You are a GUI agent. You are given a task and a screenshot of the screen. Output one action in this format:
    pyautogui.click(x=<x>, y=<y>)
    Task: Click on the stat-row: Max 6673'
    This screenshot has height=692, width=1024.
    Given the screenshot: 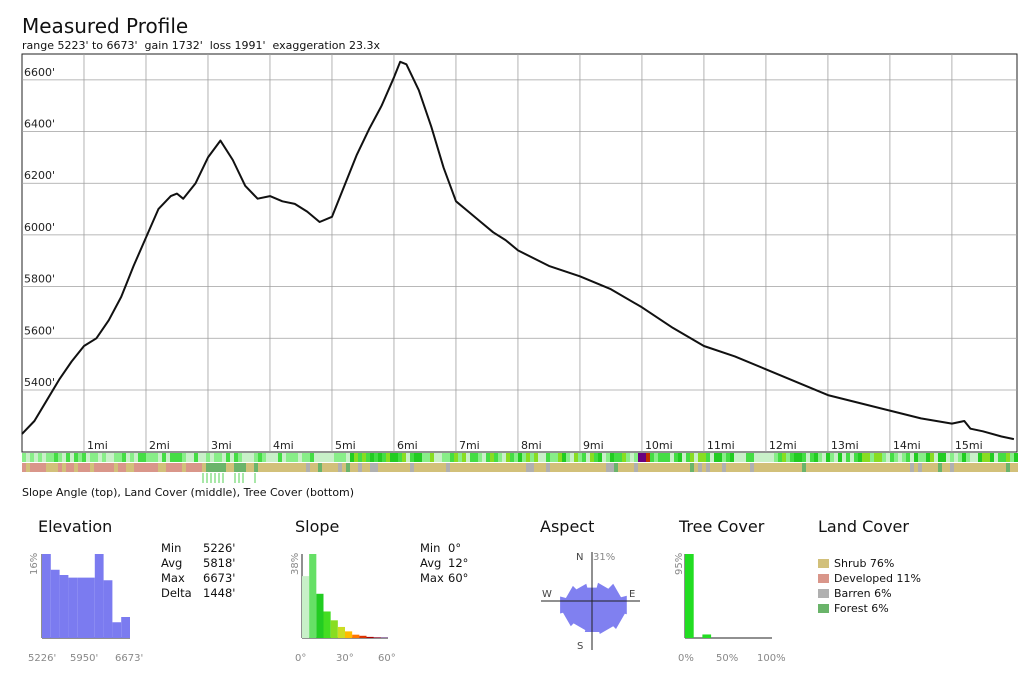 What is the action you would take?
    pyautogui.click(x=198, y=578)
    